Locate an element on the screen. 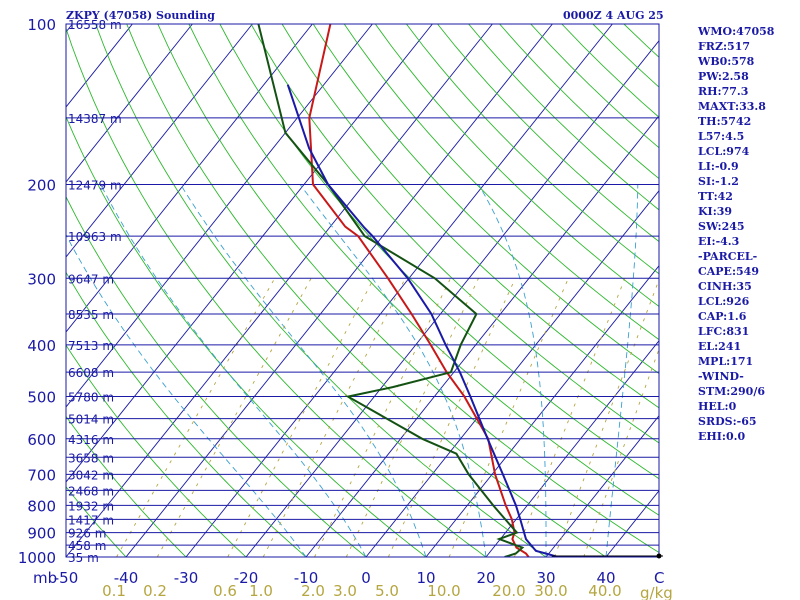  index-item: WB0:578 is located at coordinates (726, 61).